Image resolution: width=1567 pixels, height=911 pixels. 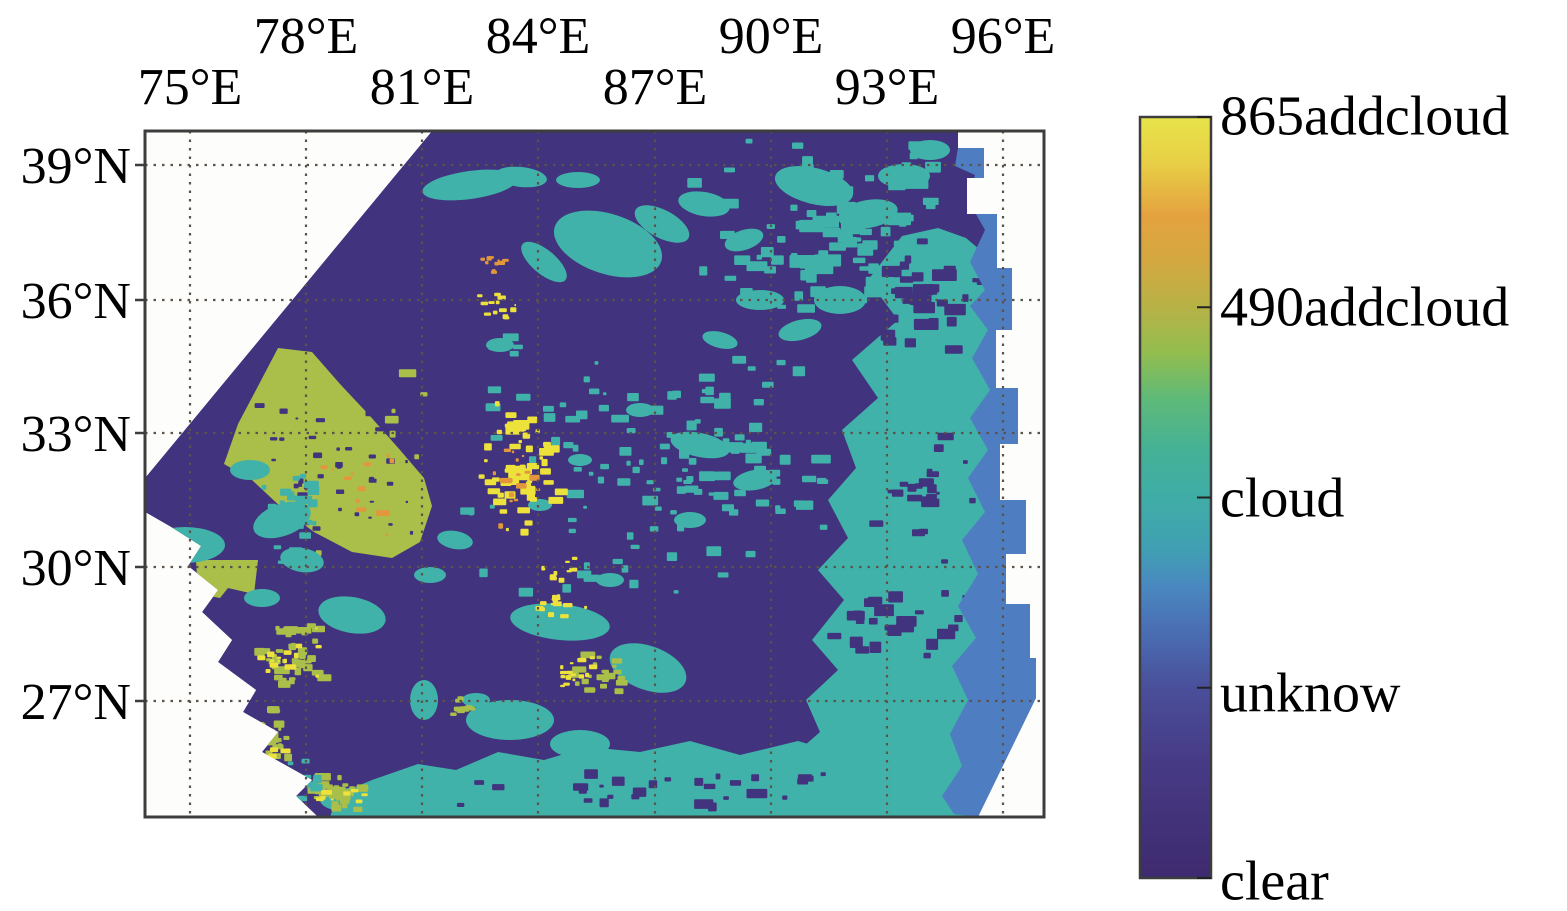 I want to click on clear-holes-mass-top, so click(x=930, y=295).